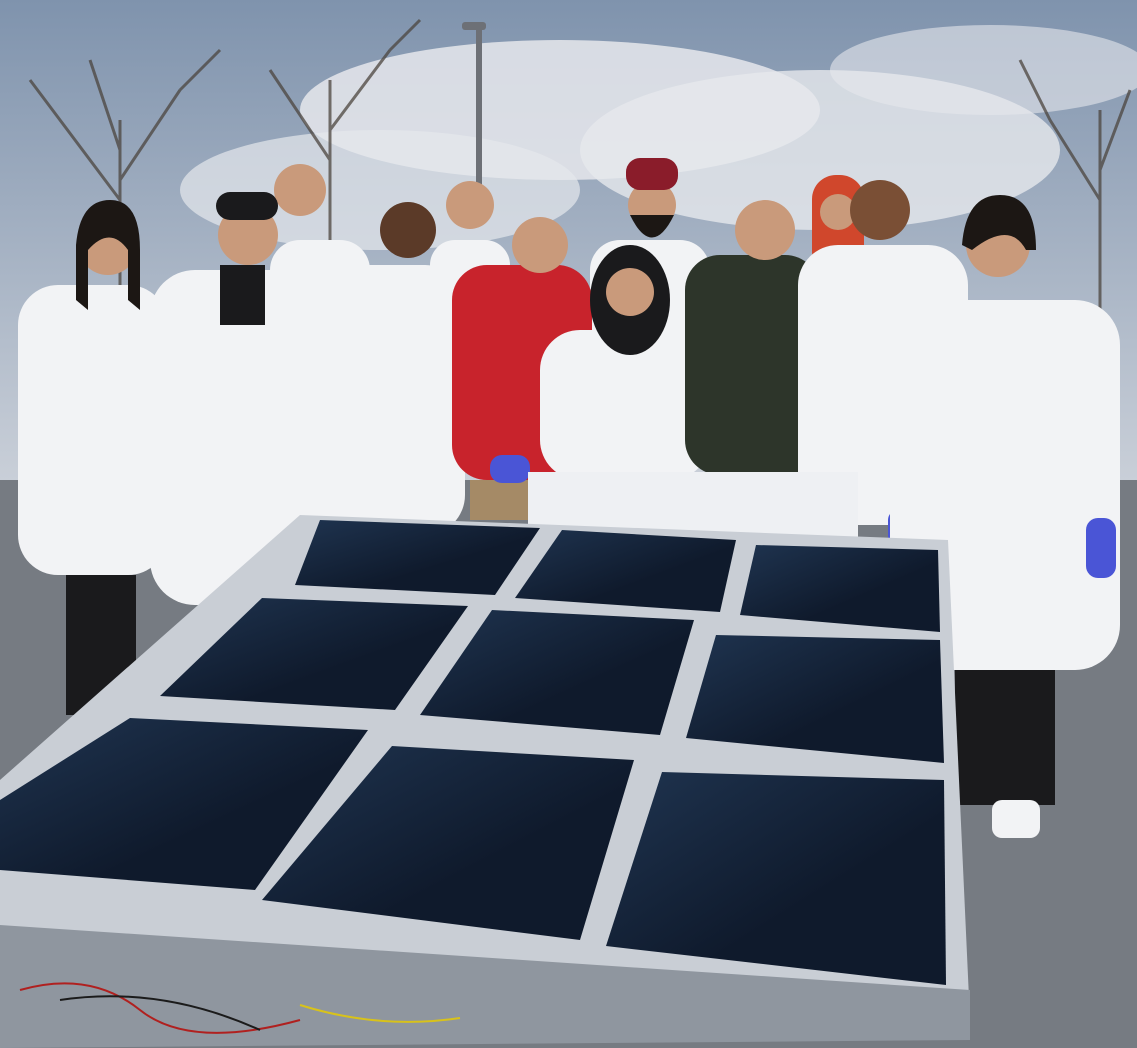  What do you see at coordinates (240, 1008) in the screenshot?
I see `cables-icon` at bounding box center [240, 1008].